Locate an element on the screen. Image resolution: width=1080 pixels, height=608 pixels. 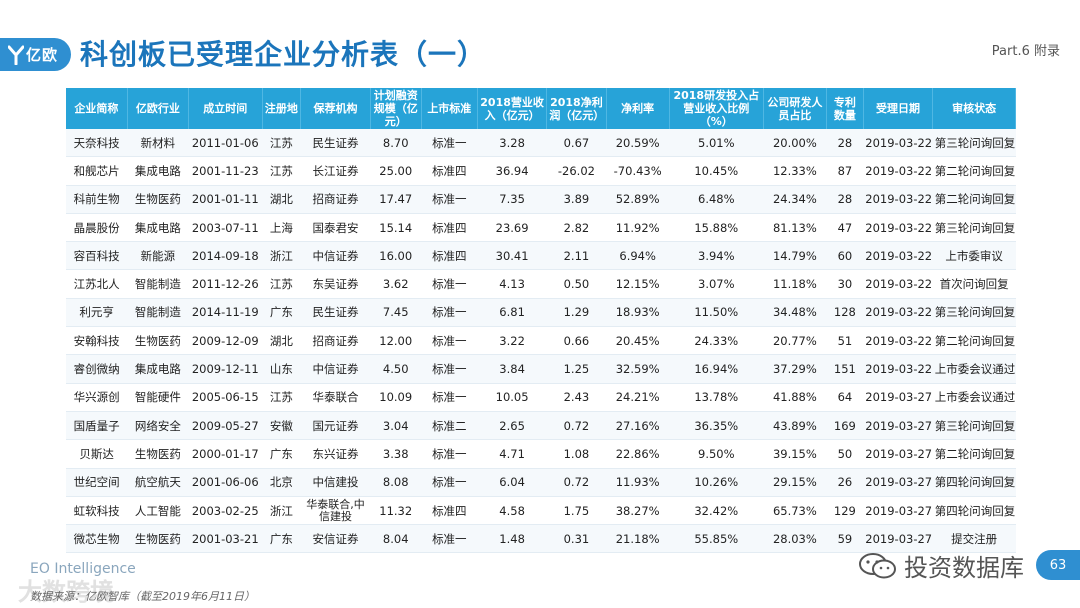
table-cell: 25.00 is located at coordinates (396, 171).